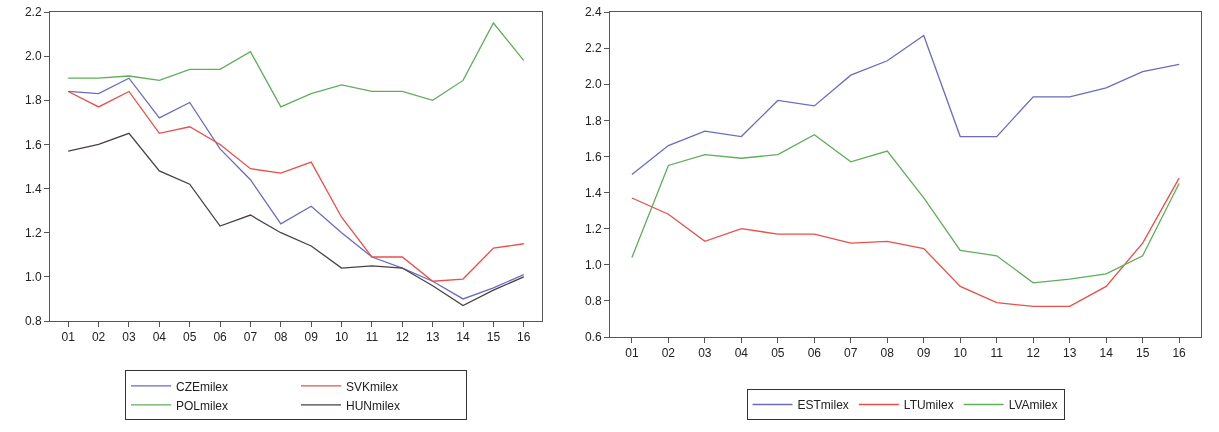  I want to click on y-tick-label: 0.6, so click(593, 337).